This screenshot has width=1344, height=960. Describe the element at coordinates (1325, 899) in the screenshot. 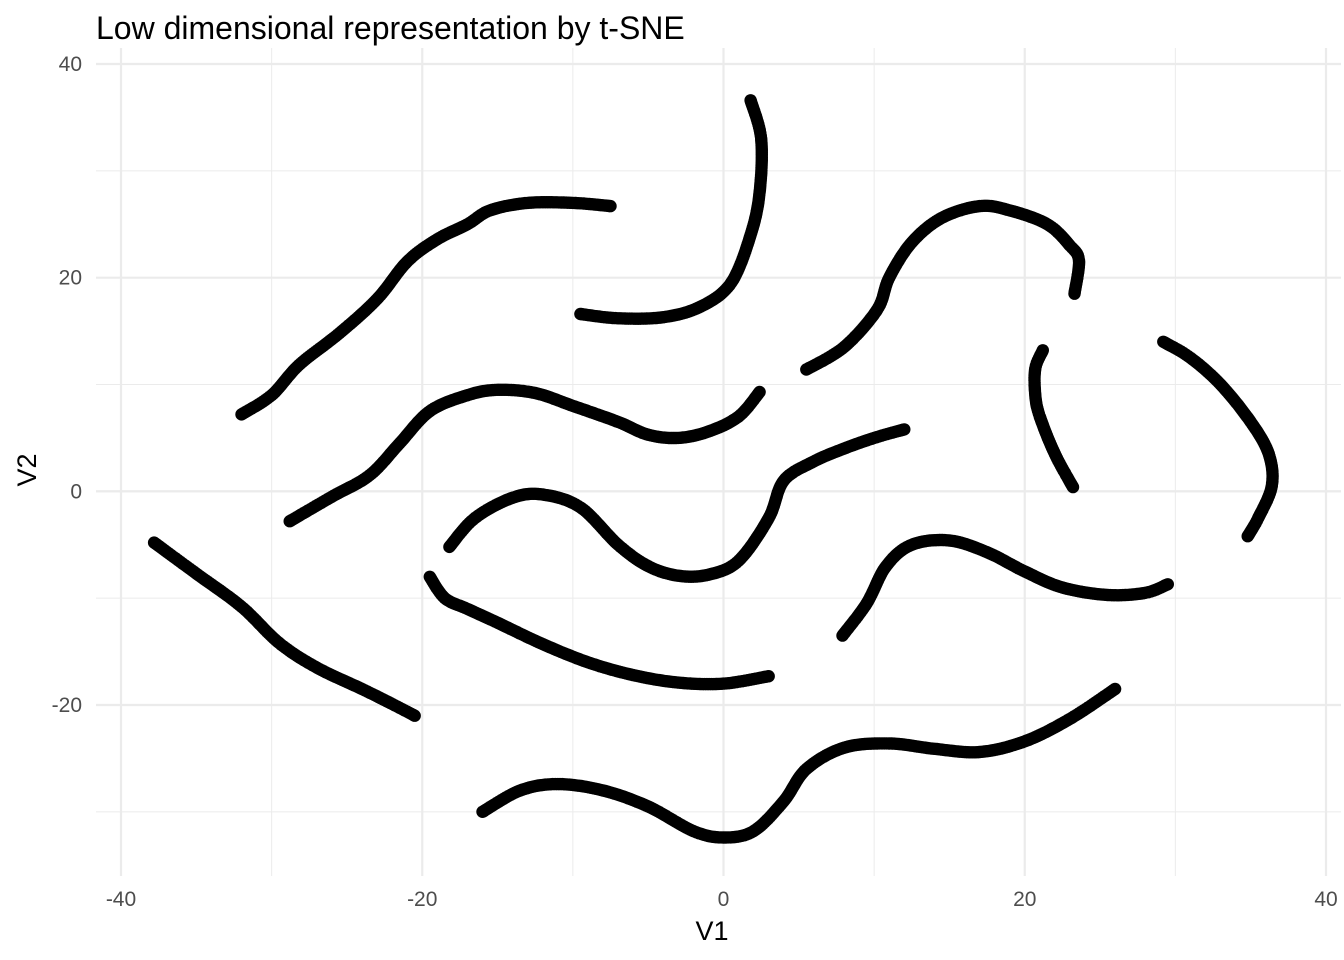

I see `x-tick-label: 40` at that location.